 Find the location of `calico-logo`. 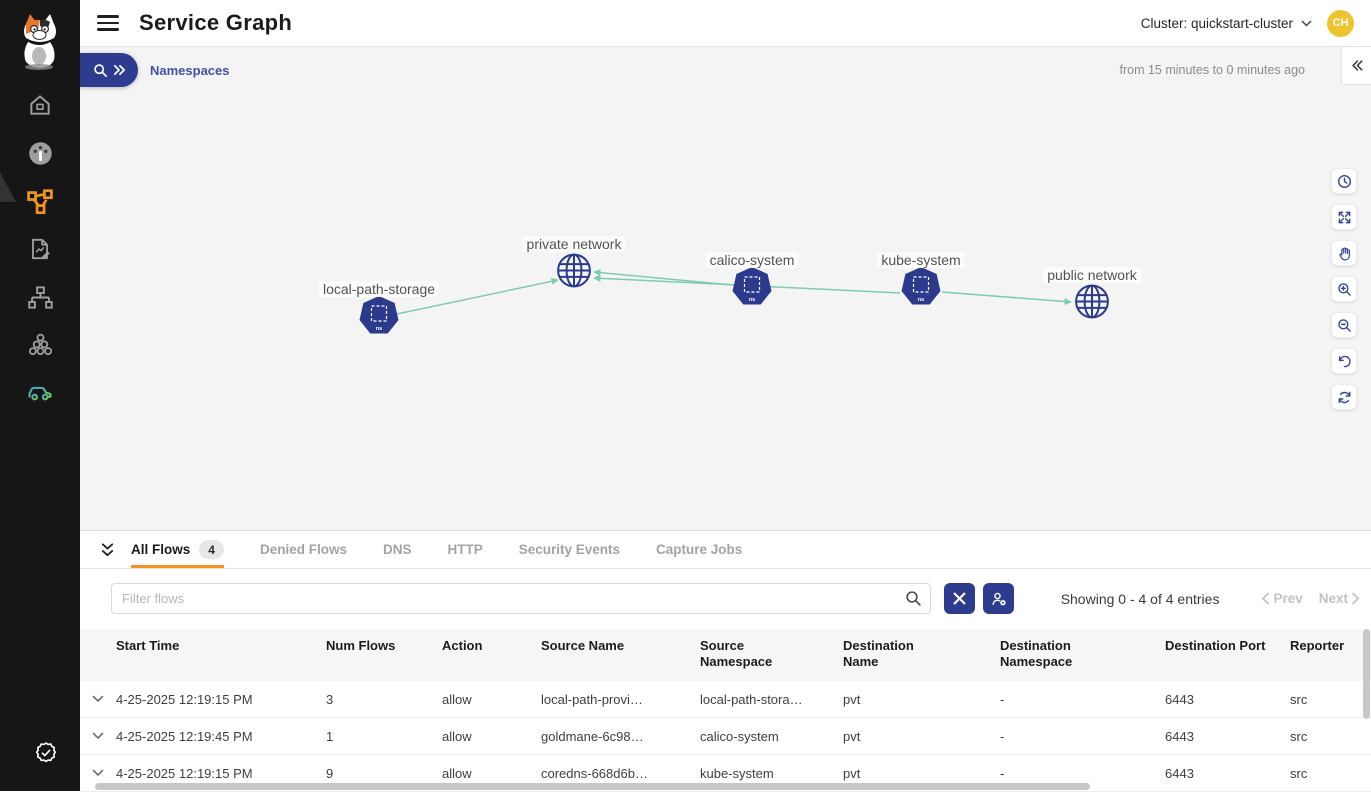

calico-logo is located at coordinates (40, 41).